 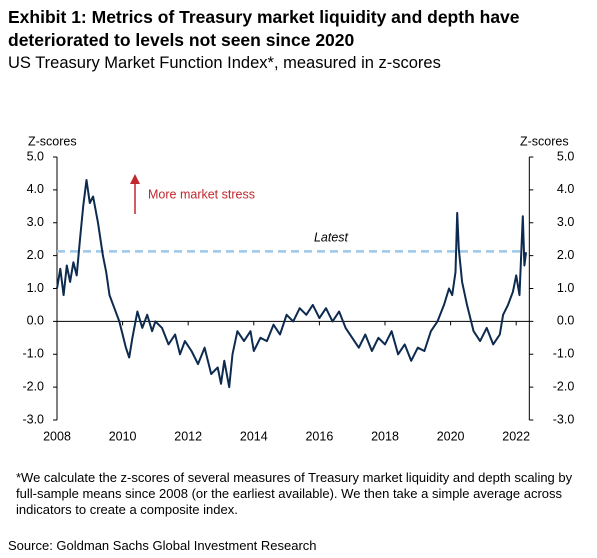 I want to click on annotation-arrowhead, so click(x=135, y=179).